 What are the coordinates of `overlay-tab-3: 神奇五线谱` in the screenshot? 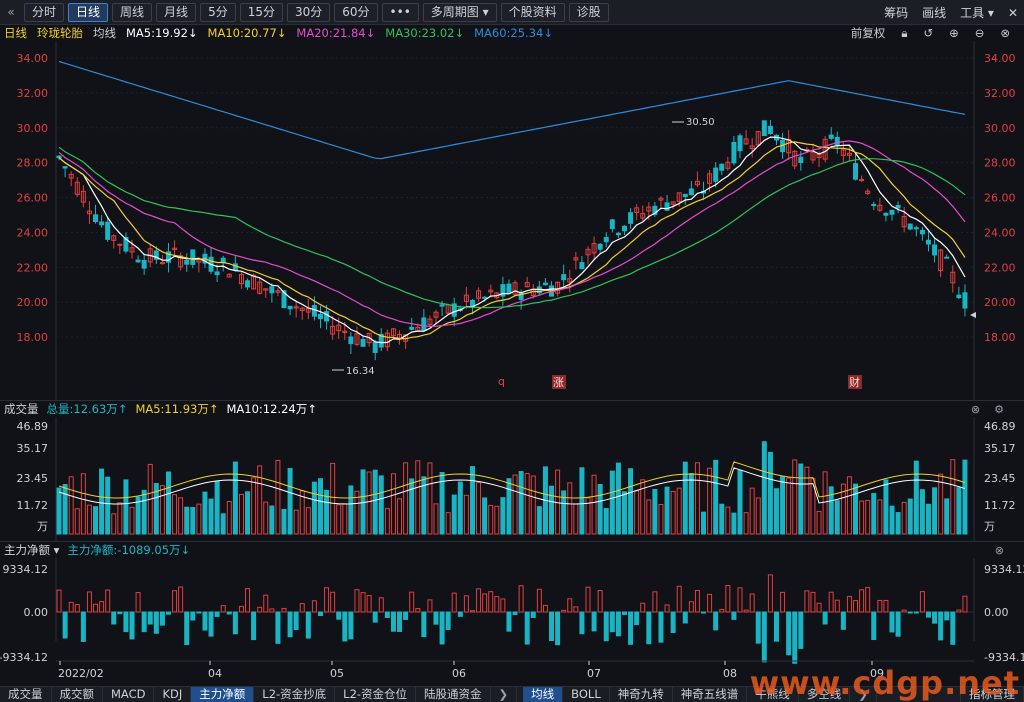 It's located at (710, 694).